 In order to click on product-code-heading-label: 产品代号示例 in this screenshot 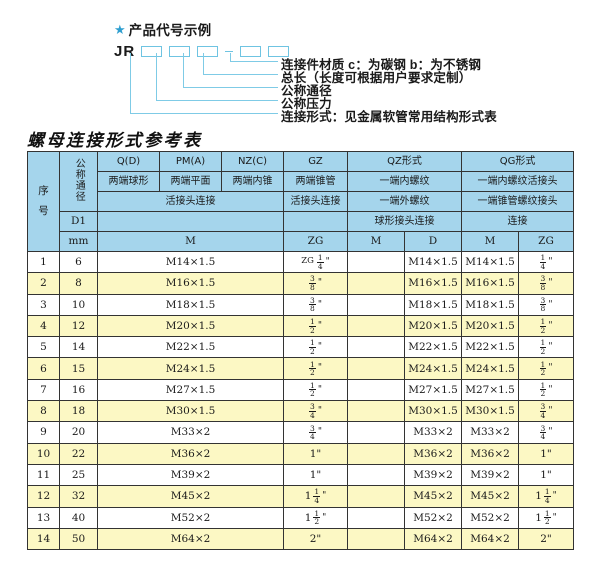, I will do `click(170, 30)`.